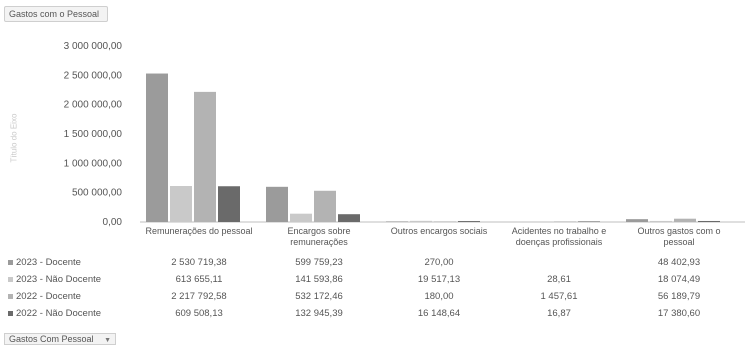  What do you see at coordinates (319, 279) in the screenshot?
I see `data-label: 141 593,86` at bounding box center [319, 279].